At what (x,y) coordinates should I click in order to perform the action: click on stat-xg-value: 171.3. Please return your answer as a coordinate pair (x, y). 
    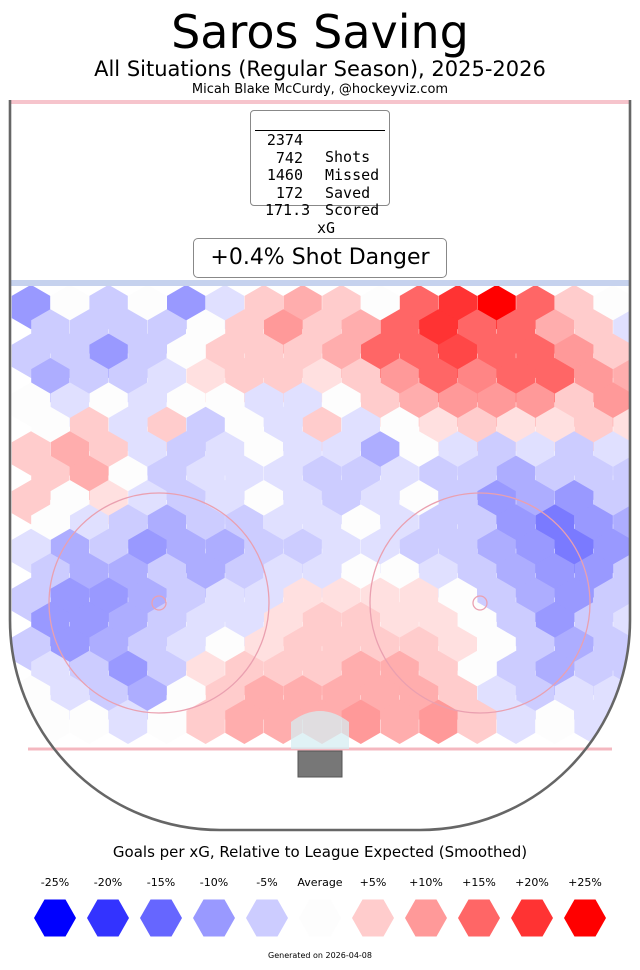
    Looking at the image, I should click on (288, 210).